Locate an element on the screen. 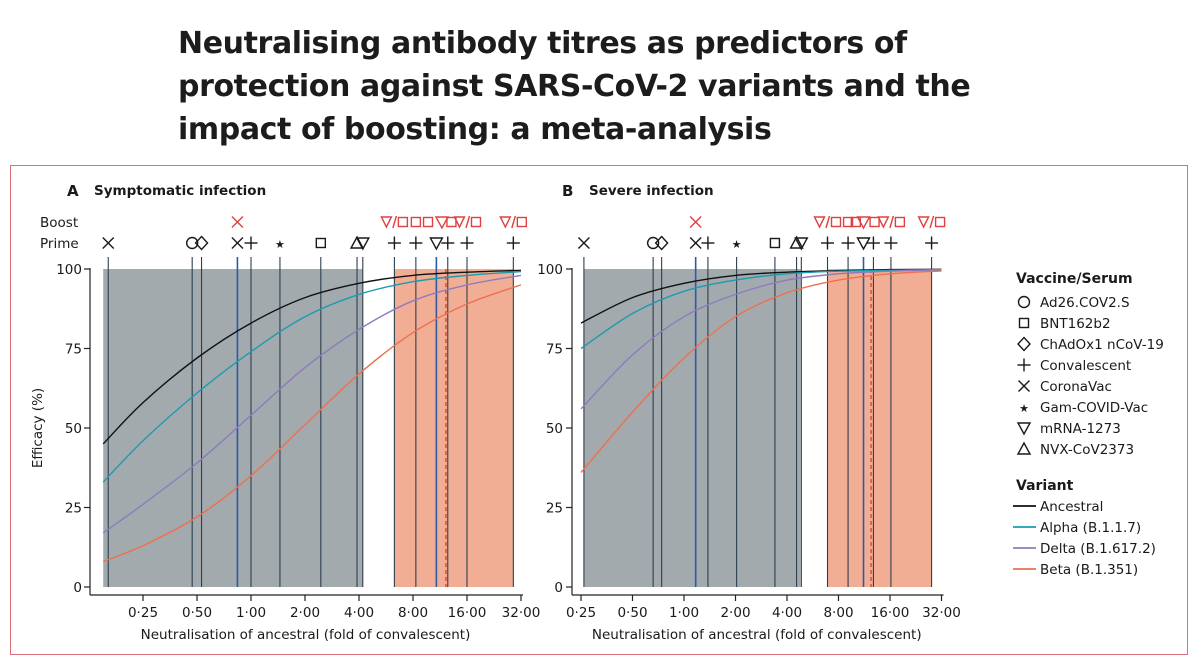 The height and width of the screenshot is (662, 1200). panel-title: Symptomatic infection is located at coordinates (180, 191).